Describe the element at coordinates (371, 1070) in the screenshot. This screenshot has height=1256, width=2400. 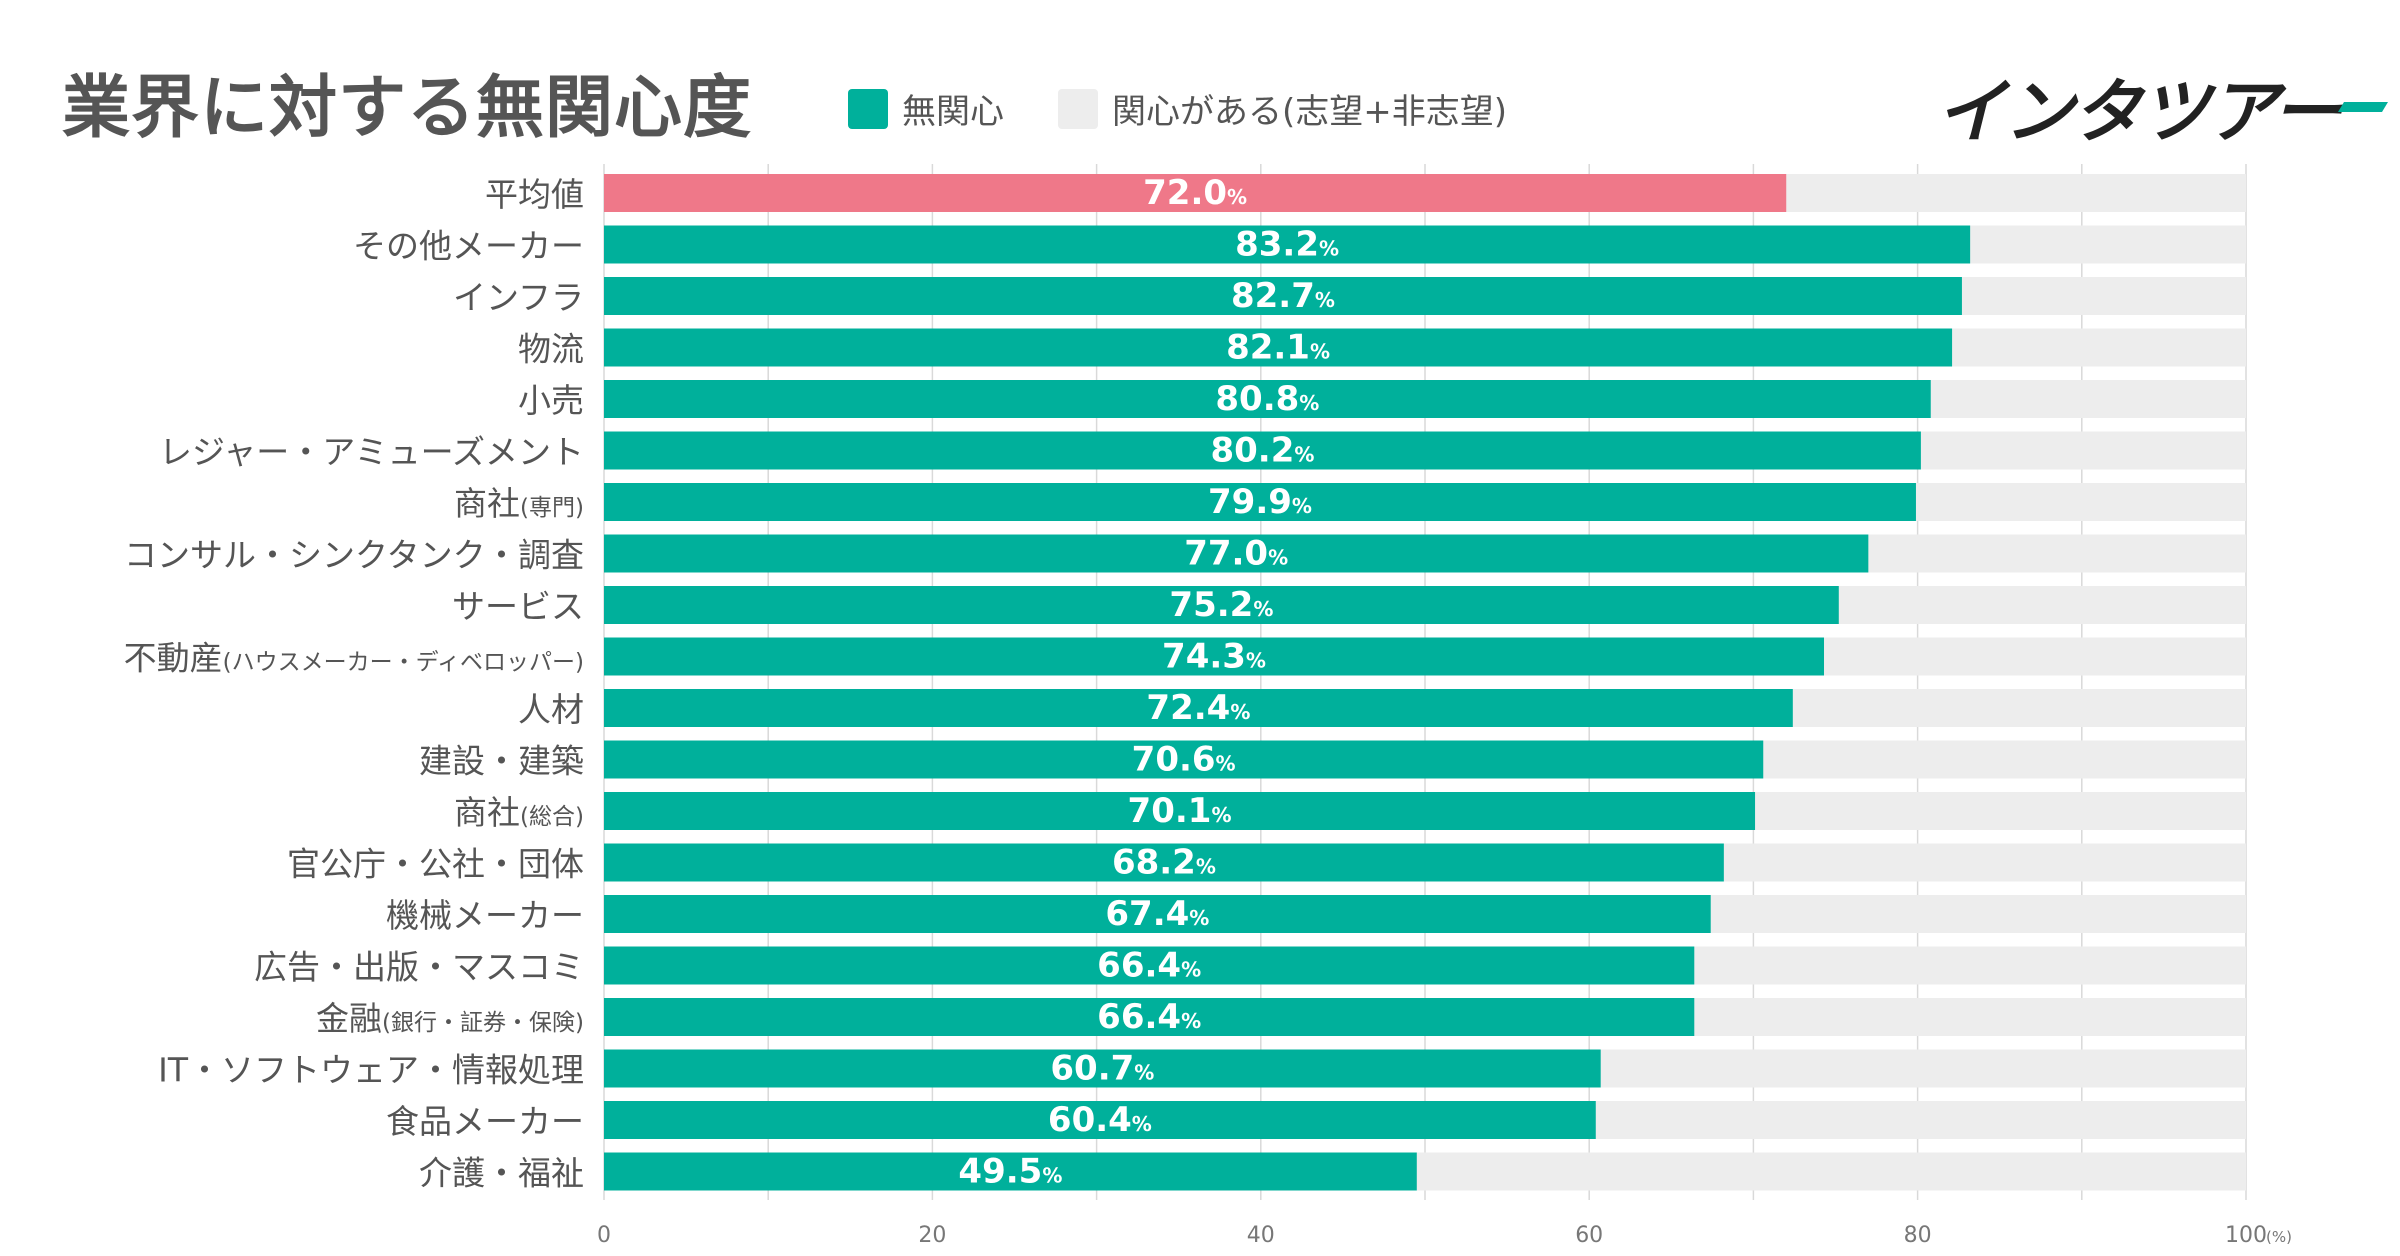
I see `category-label: IT・ソフトウェア・情報処理` at that location.